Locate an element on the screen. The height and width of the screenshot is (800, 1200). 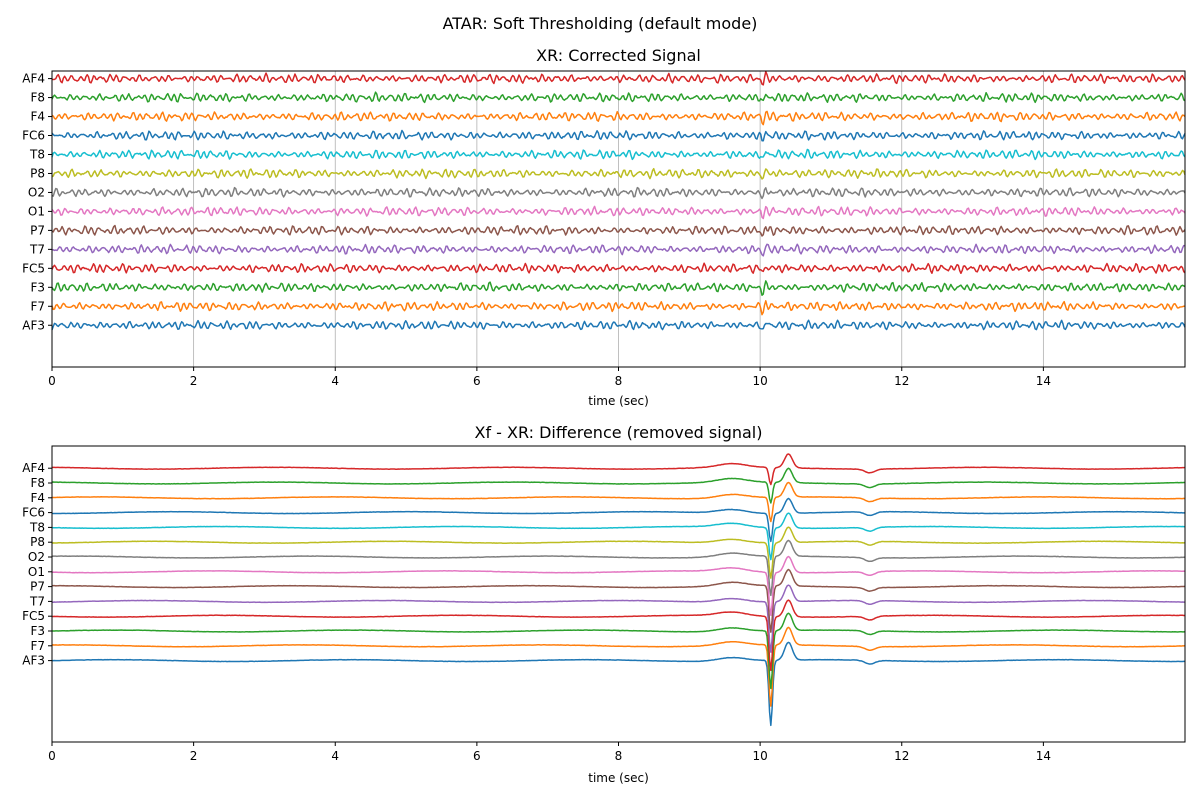
axes-title: XR: Corrected Signal is located at coordinates (618, 55).